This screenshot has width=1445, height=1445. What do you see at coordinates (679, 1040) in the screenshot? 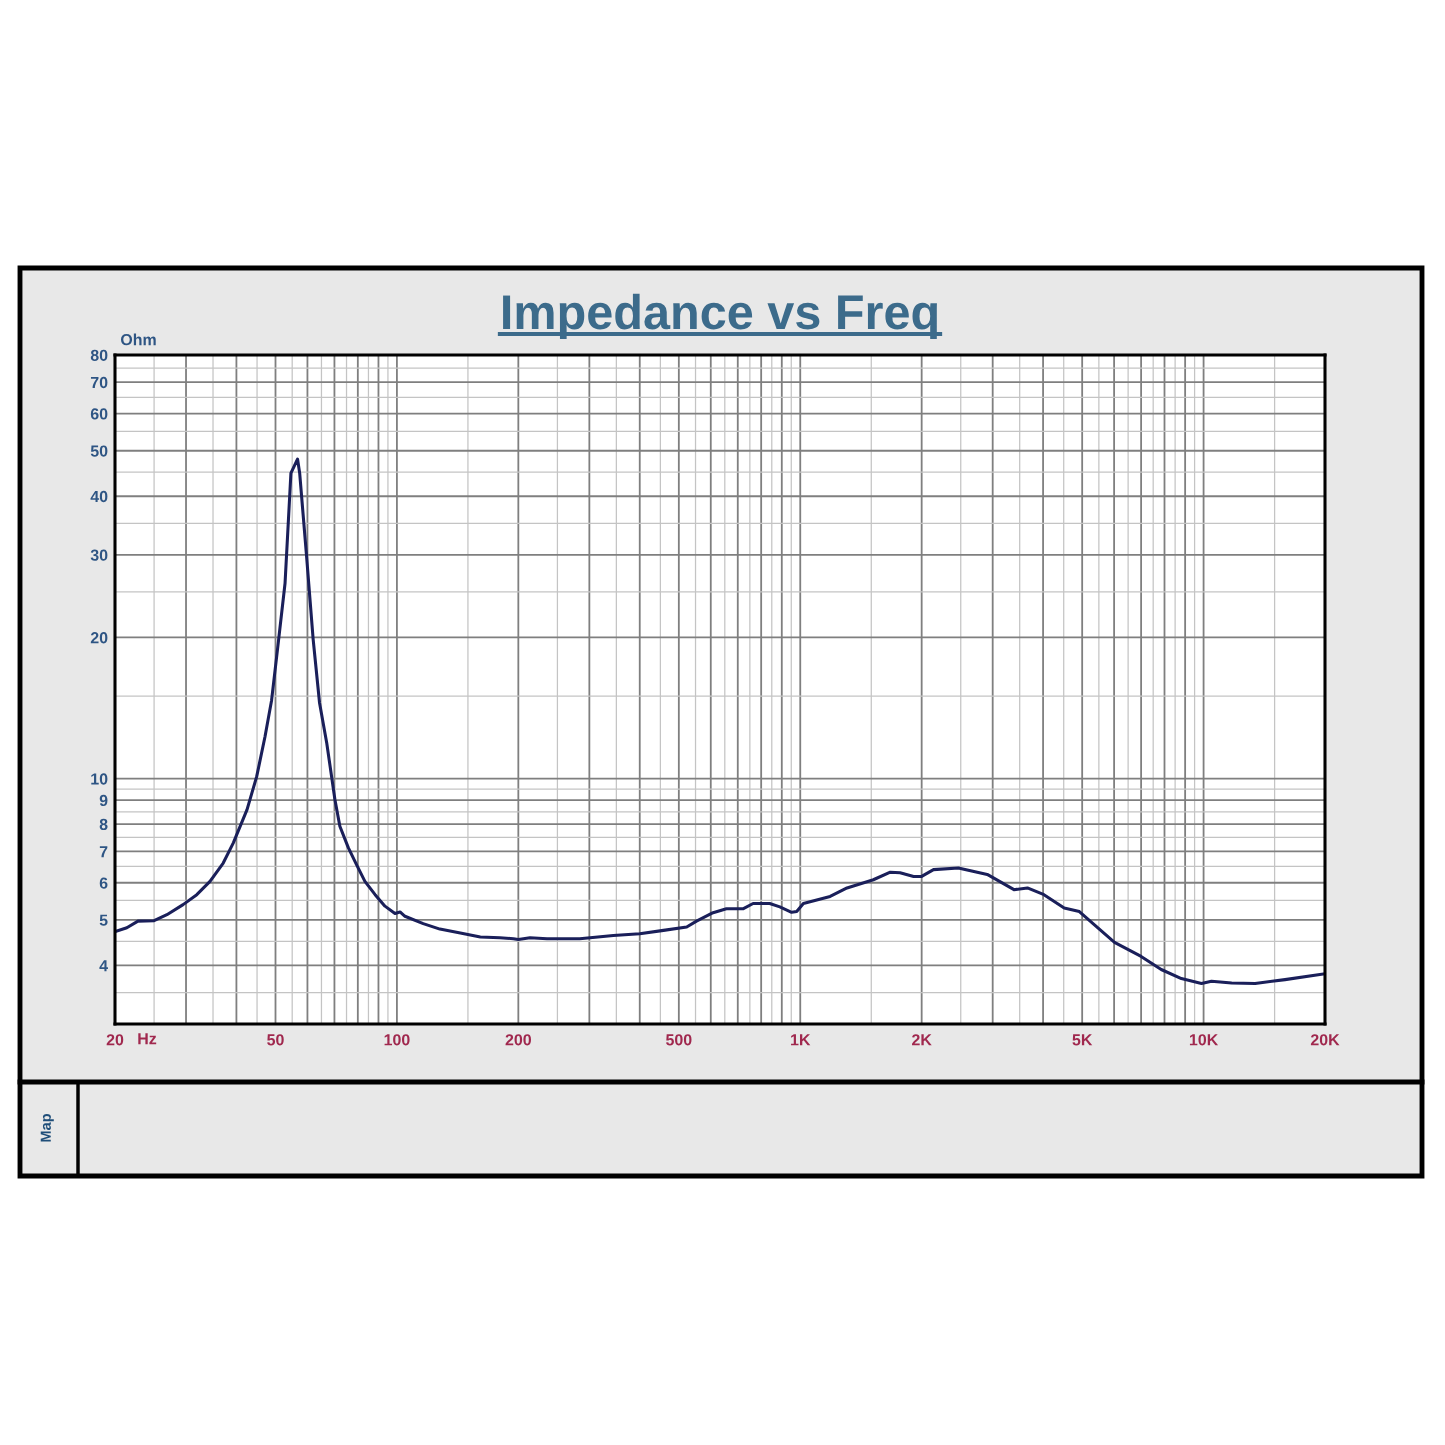
I see `x-tick-label: 500` at bounding box center [679, 1040].